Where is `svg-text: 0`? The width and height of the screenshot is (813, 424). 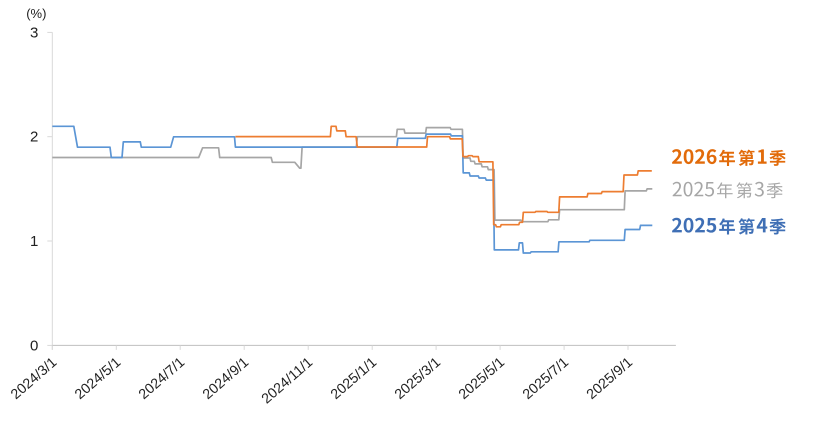
svg-text: 0 is located at coordinates (34, 345).